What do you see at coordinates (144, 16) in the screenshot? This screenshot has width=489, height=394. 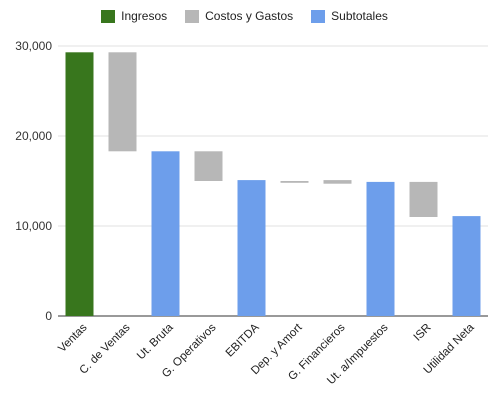 I see `legend-label-ingresos: Ingresos` at bounding box center [144, 16].